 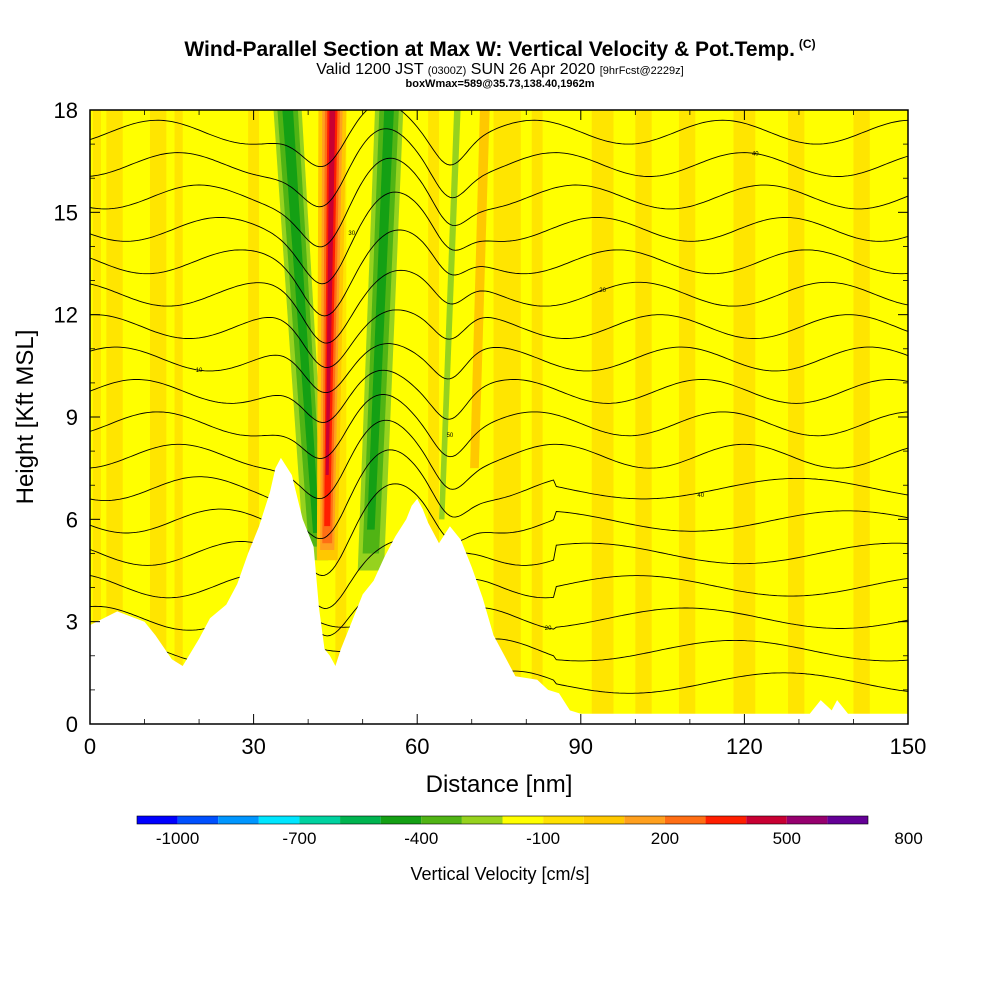 What do you see at coordinates (66, 212) in the screenshot?
I see `y-tick-label: 15` at bounding box center [66, 212].